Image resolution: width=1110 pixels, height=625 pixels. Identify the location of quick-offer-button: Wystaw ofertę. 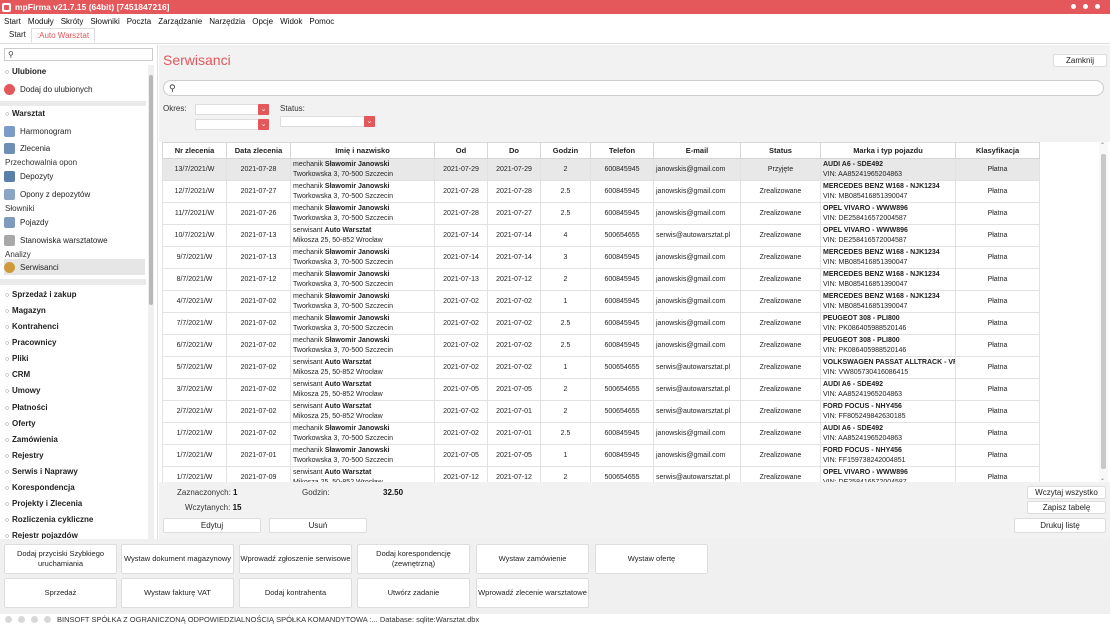
(651, 559).